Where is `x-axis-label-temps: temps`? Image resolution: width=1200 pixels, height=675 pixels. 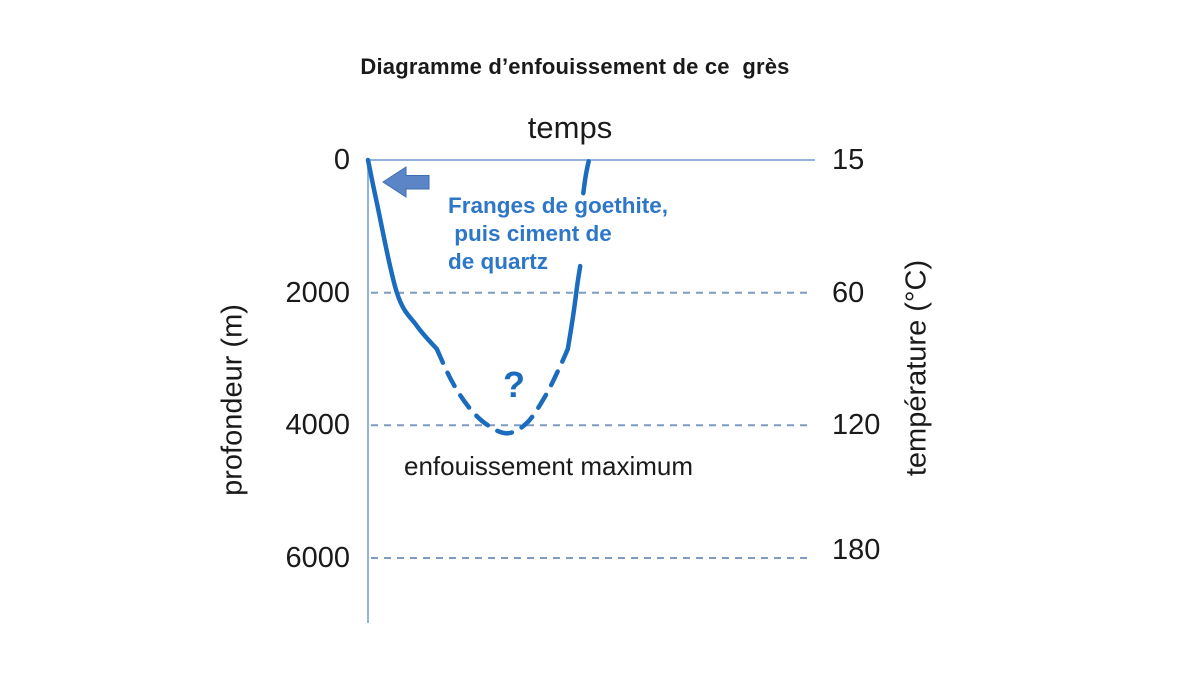 x-axis-label-temps: temps is located at coordinates (570, 127).